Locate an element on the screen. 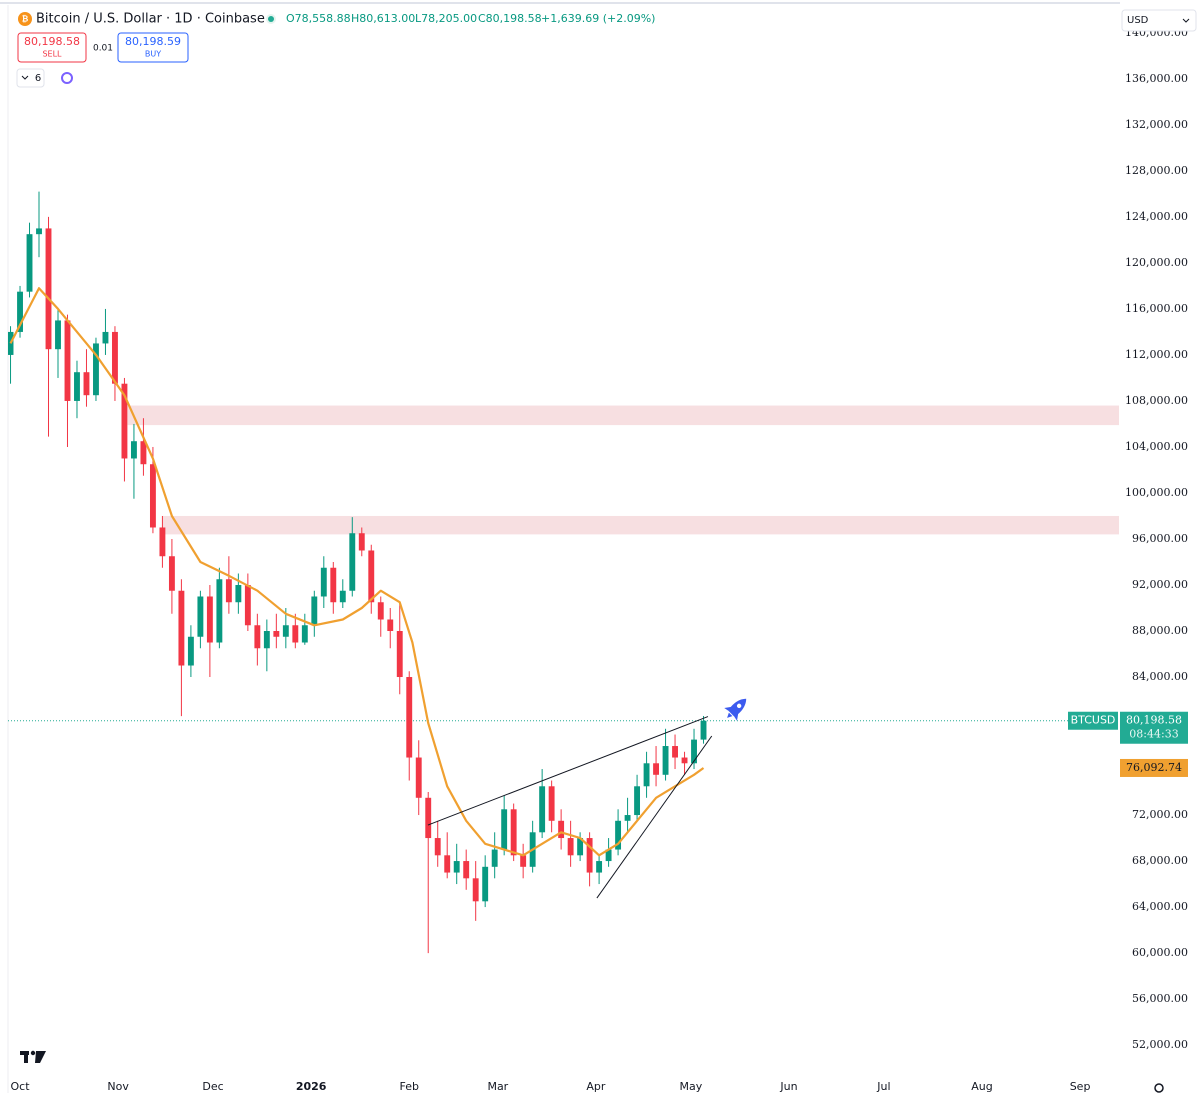 The height and width of the screenshot is (1093, 1200). ohlc-low: L78,205.00 is located at coordinates (446, 18).